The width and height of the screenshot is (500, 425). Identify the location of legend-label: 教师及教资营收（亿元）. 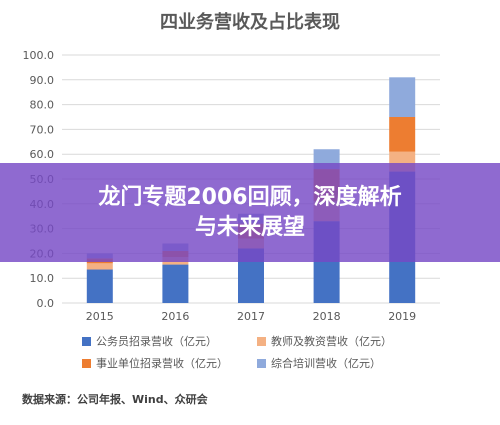
(331, 341).